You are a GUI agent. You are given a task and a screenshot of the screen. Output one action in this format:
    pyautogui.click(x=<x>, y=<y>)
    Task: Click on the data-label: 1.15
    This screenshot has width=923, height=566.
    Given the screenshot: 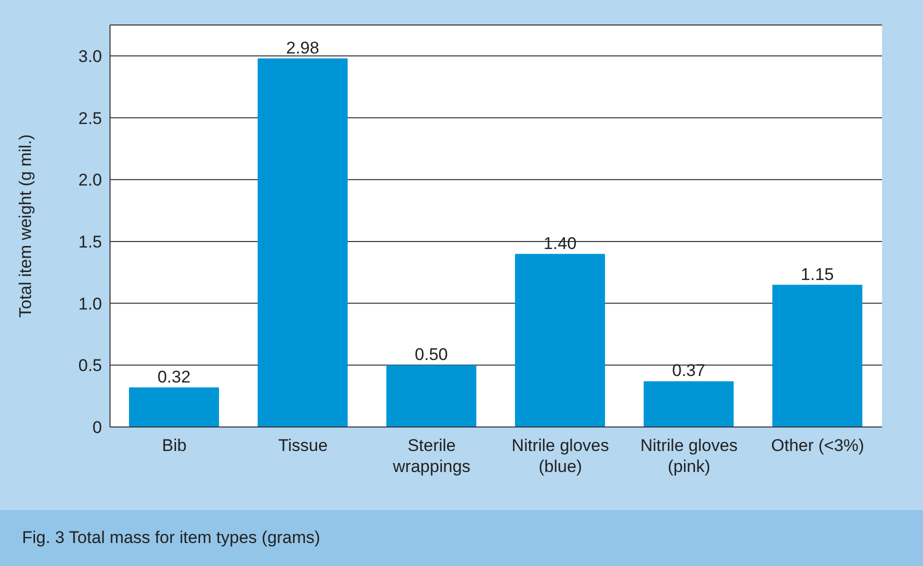 What is the action you would take?
    pyautogui.click(x=817, y=274)
    